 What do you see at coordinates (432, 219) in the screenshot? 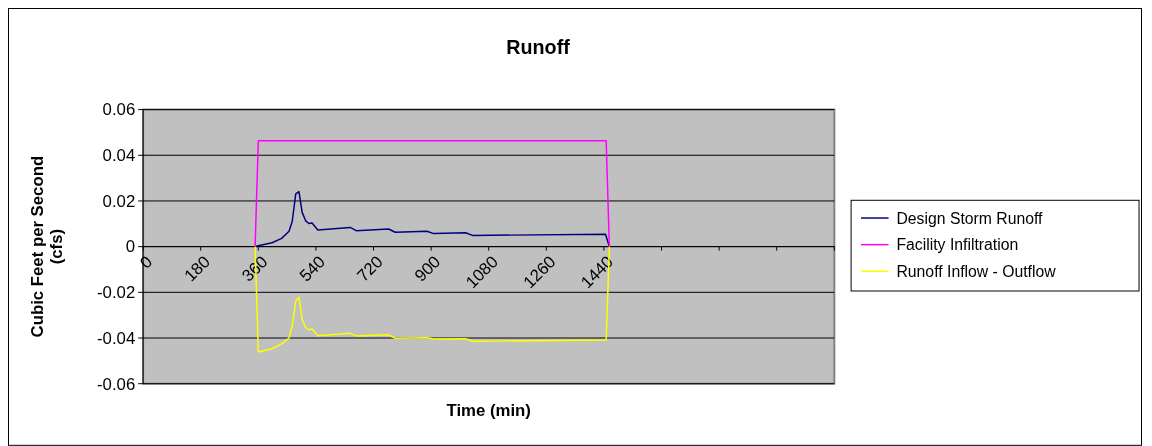
I see `line-series` at bounding box center [432, 219].